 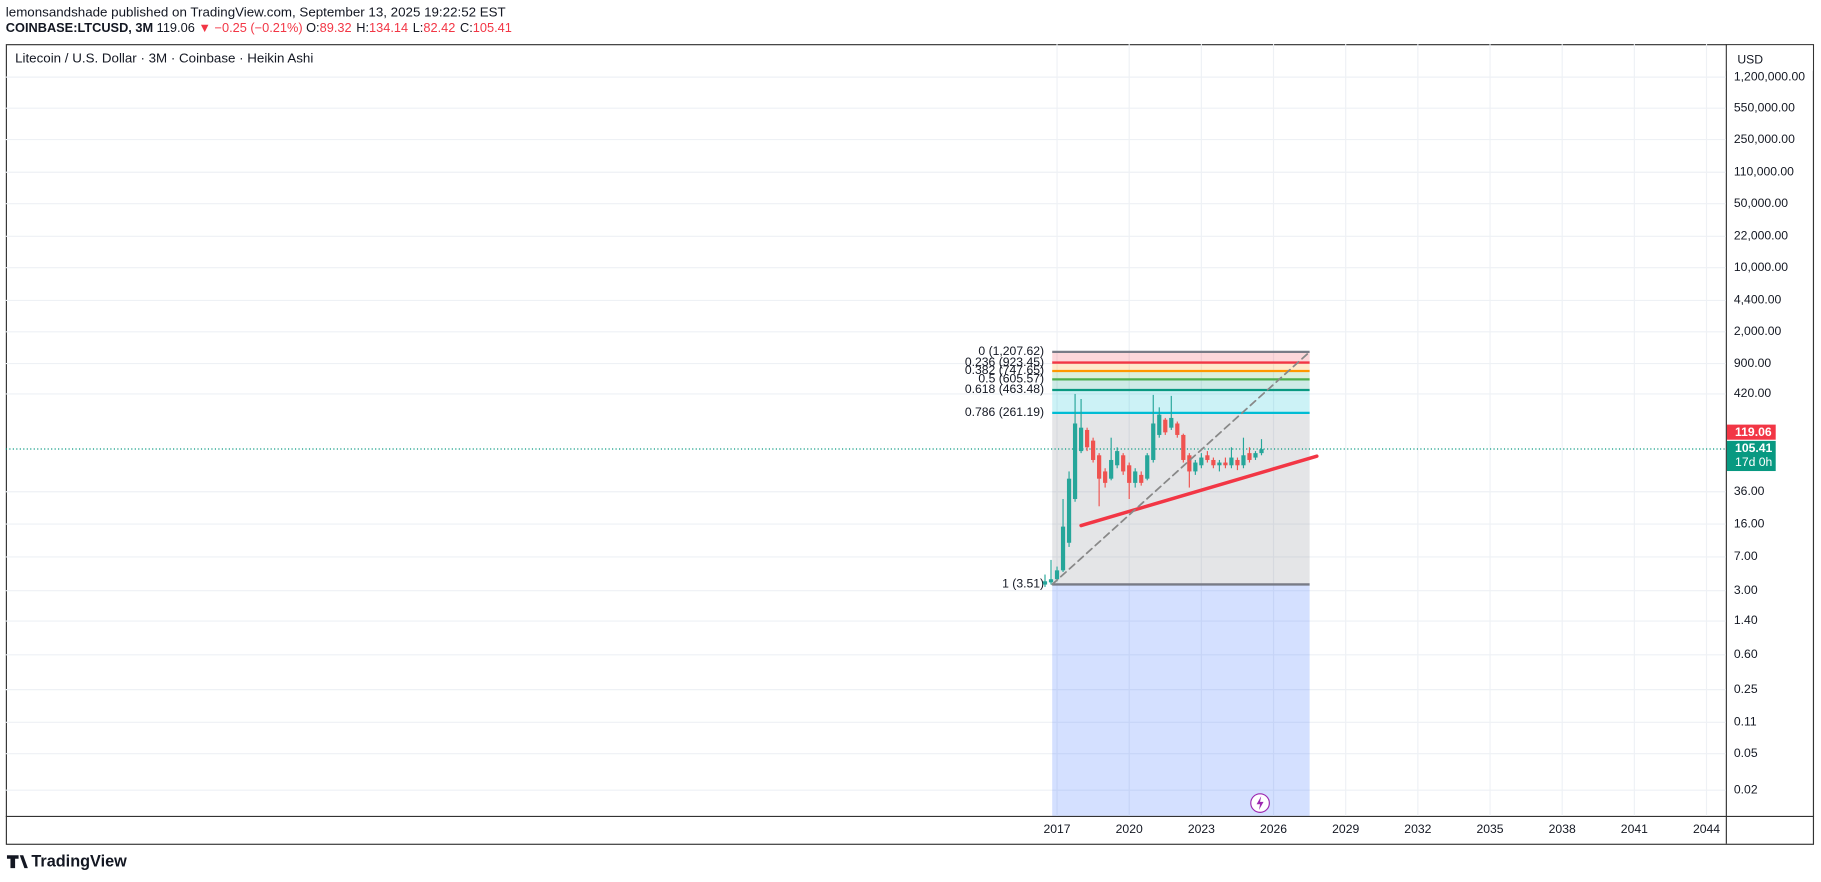 What do you see at coordinates (1749, 523) in the screenshot?
I see `y-tick-label: 16.00` at bounding box center [1749, 523].